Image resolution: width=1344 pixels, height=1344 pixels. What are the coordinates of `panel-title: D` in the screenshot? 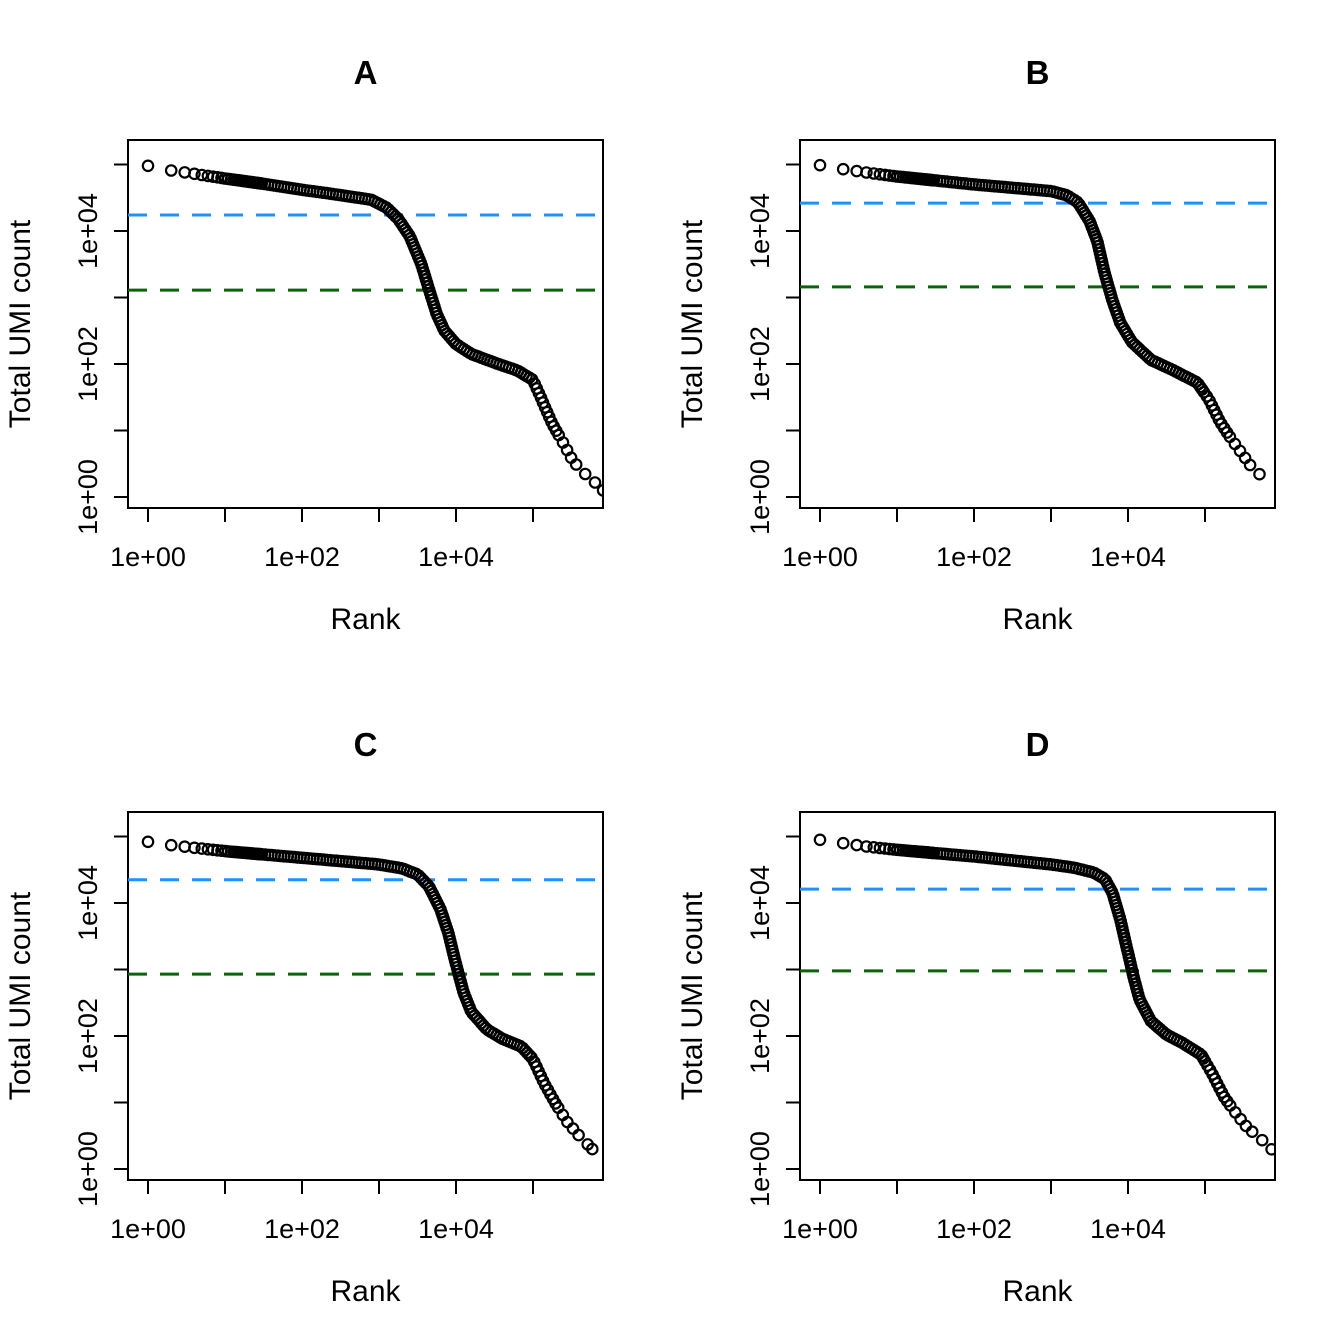 It's located at (1038, 744).